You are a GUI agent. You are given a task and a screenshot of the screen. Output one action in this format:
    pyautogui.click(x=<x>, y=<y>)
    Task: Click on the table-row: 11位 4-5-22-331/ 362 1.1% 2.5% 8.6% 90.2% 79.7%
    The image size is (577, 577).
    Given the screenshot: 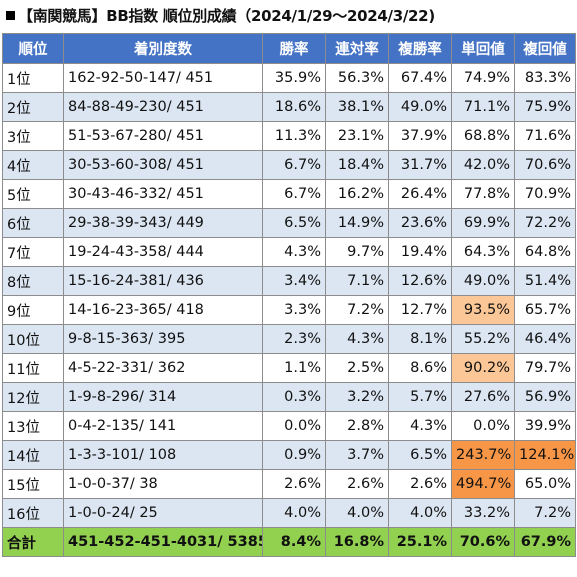 What is the action you would take?
    pyautogui.click(x=289, y=368)
    